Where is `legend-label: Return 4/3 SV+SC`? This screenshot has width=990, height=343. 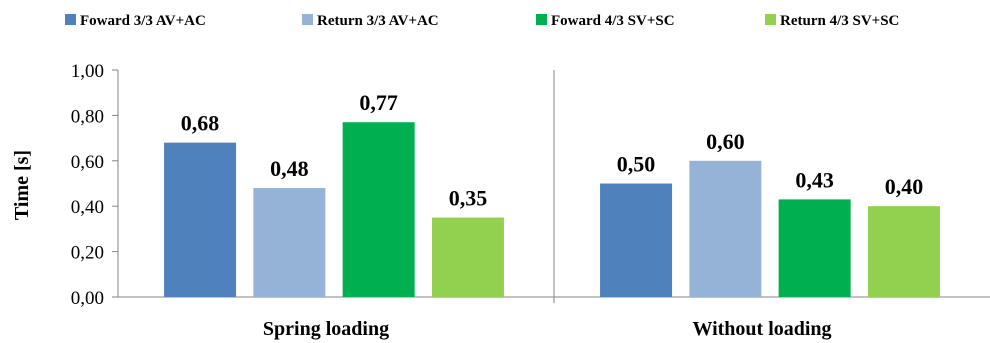
legend-label: Return 4/3 SV+SC is located at coordinates (839, 21).